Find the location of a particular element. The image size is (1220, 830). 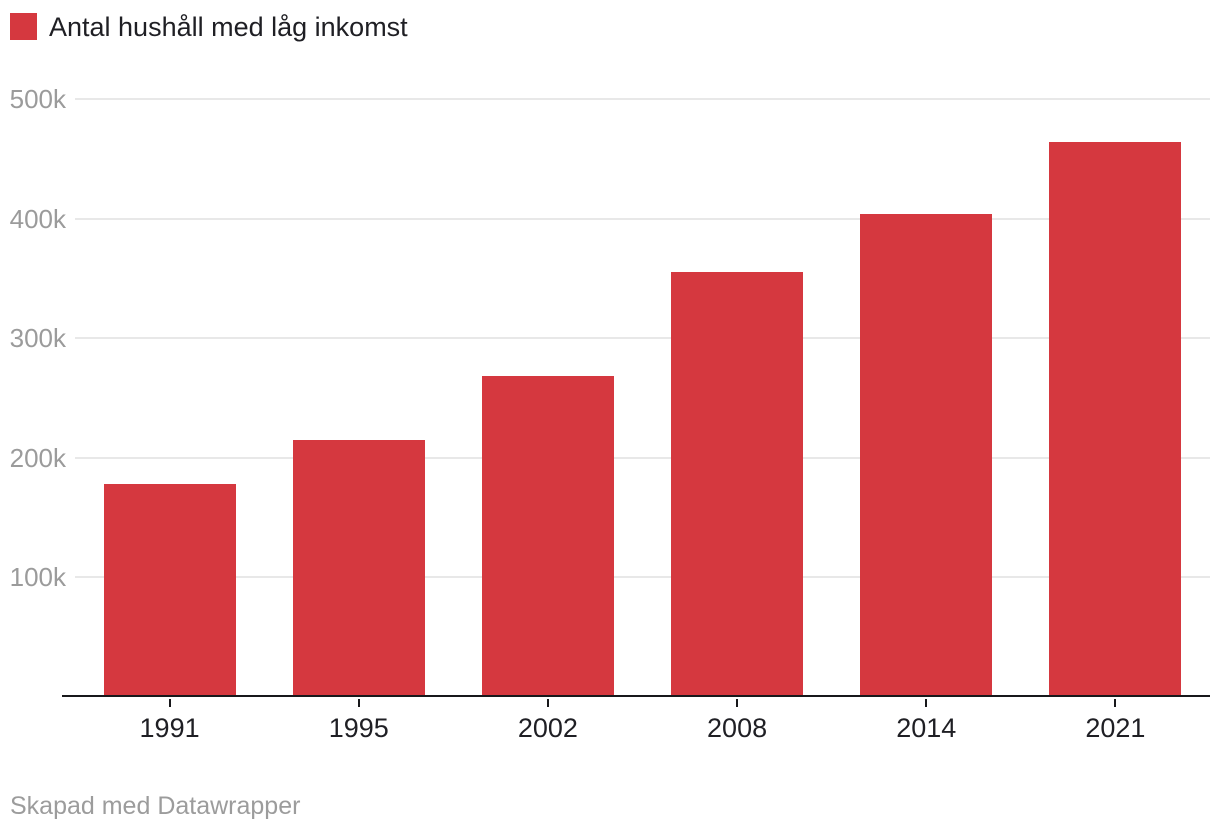

x-axis-tick-2002 is located at coordinates (547, 703).